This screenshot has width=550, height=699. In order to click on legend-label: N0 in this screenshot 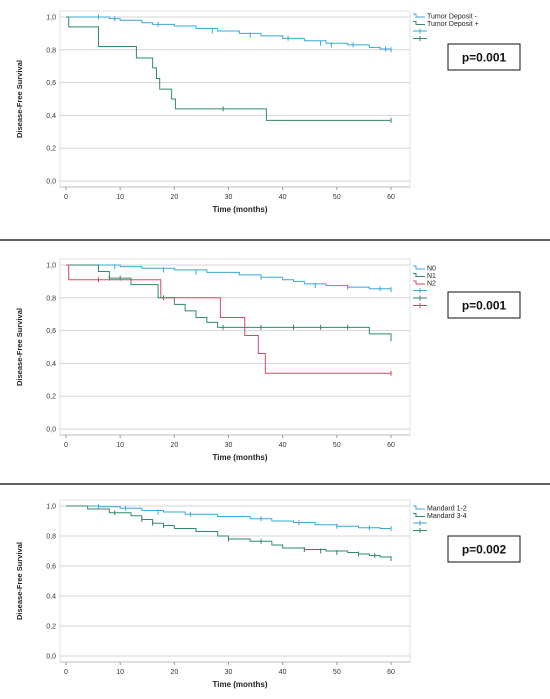, I will do `click(431, 269)`.